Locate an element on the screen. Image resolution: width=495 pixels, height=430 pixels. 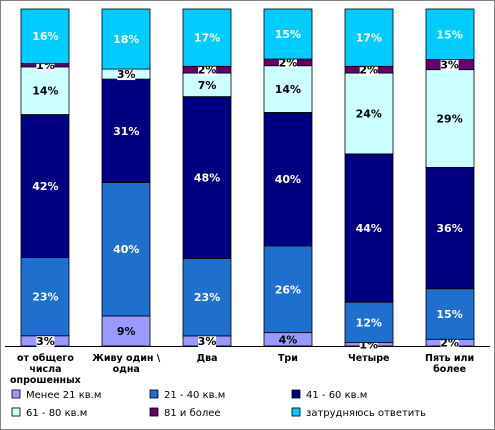
category-label: Два is located at coordinates (207, 358).